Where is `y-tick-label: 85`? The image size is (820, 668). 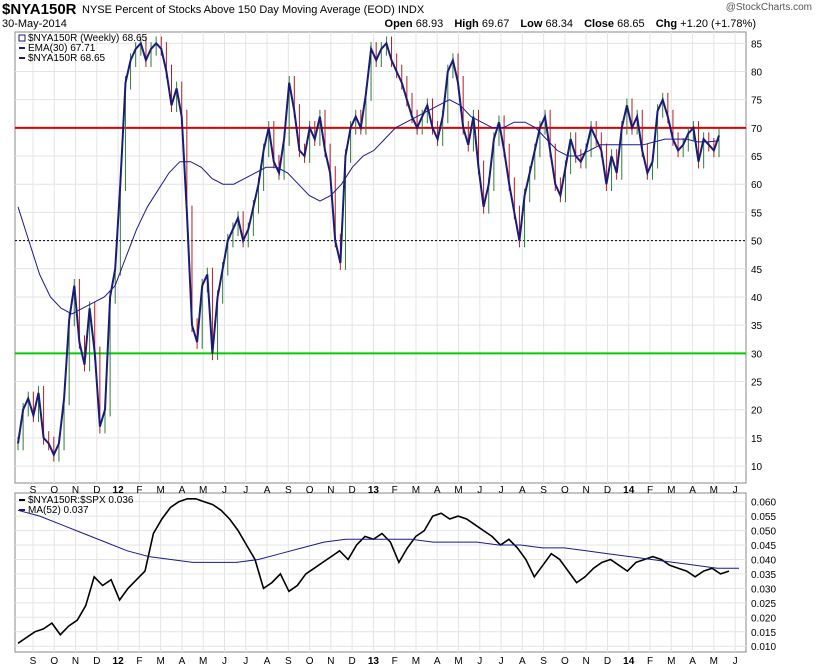 y-tick-label: 85 is located at coordinates (757, 44).